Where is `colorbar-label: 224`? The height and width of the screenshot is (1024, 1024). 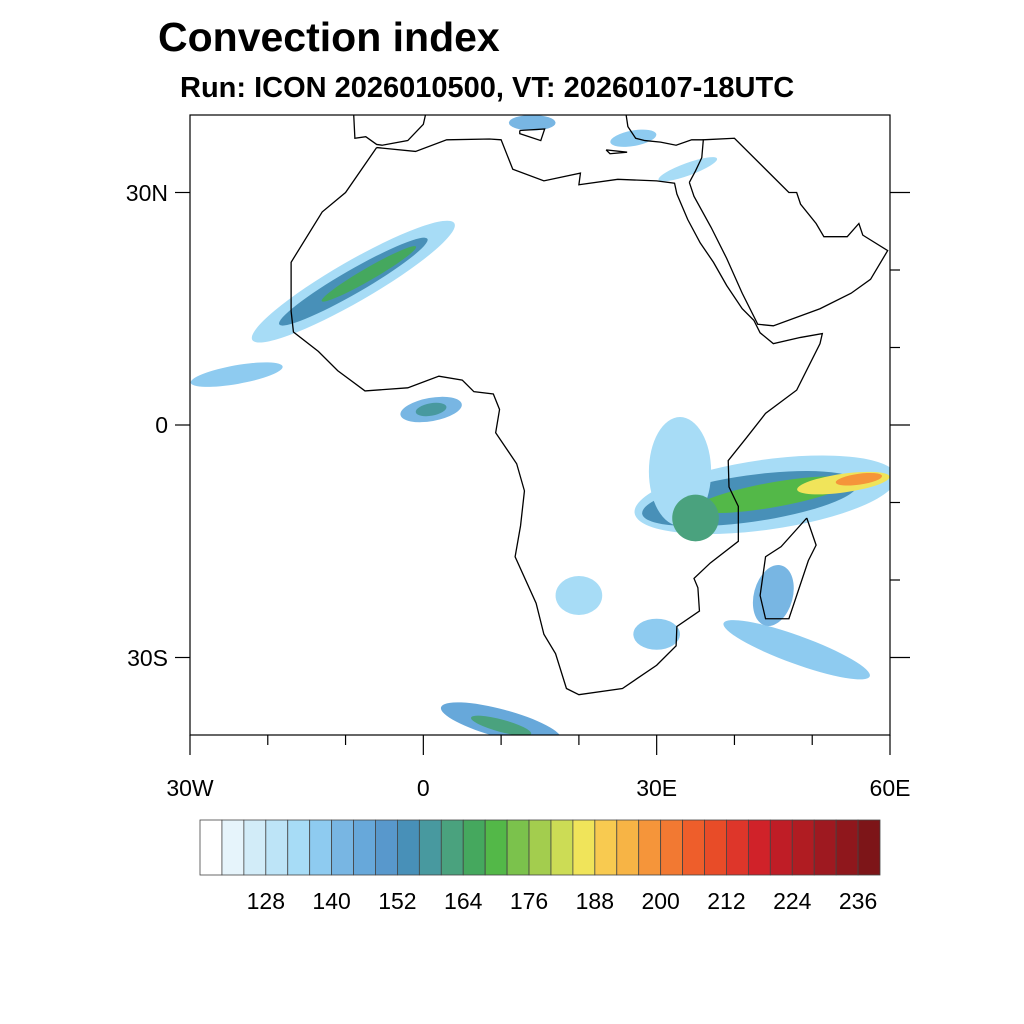 colorbar-label: 224 is located at coordinates (792, 901).